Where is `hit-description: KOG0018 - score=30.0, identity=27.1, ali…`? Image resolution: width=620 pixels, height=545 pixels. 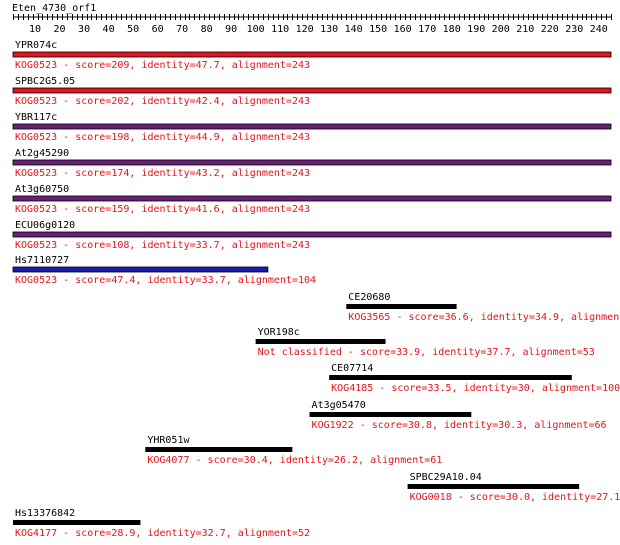
hit-description: KOG0018 - score=30.0, identity=27.1, ali… is located at coordinates (515, 497).